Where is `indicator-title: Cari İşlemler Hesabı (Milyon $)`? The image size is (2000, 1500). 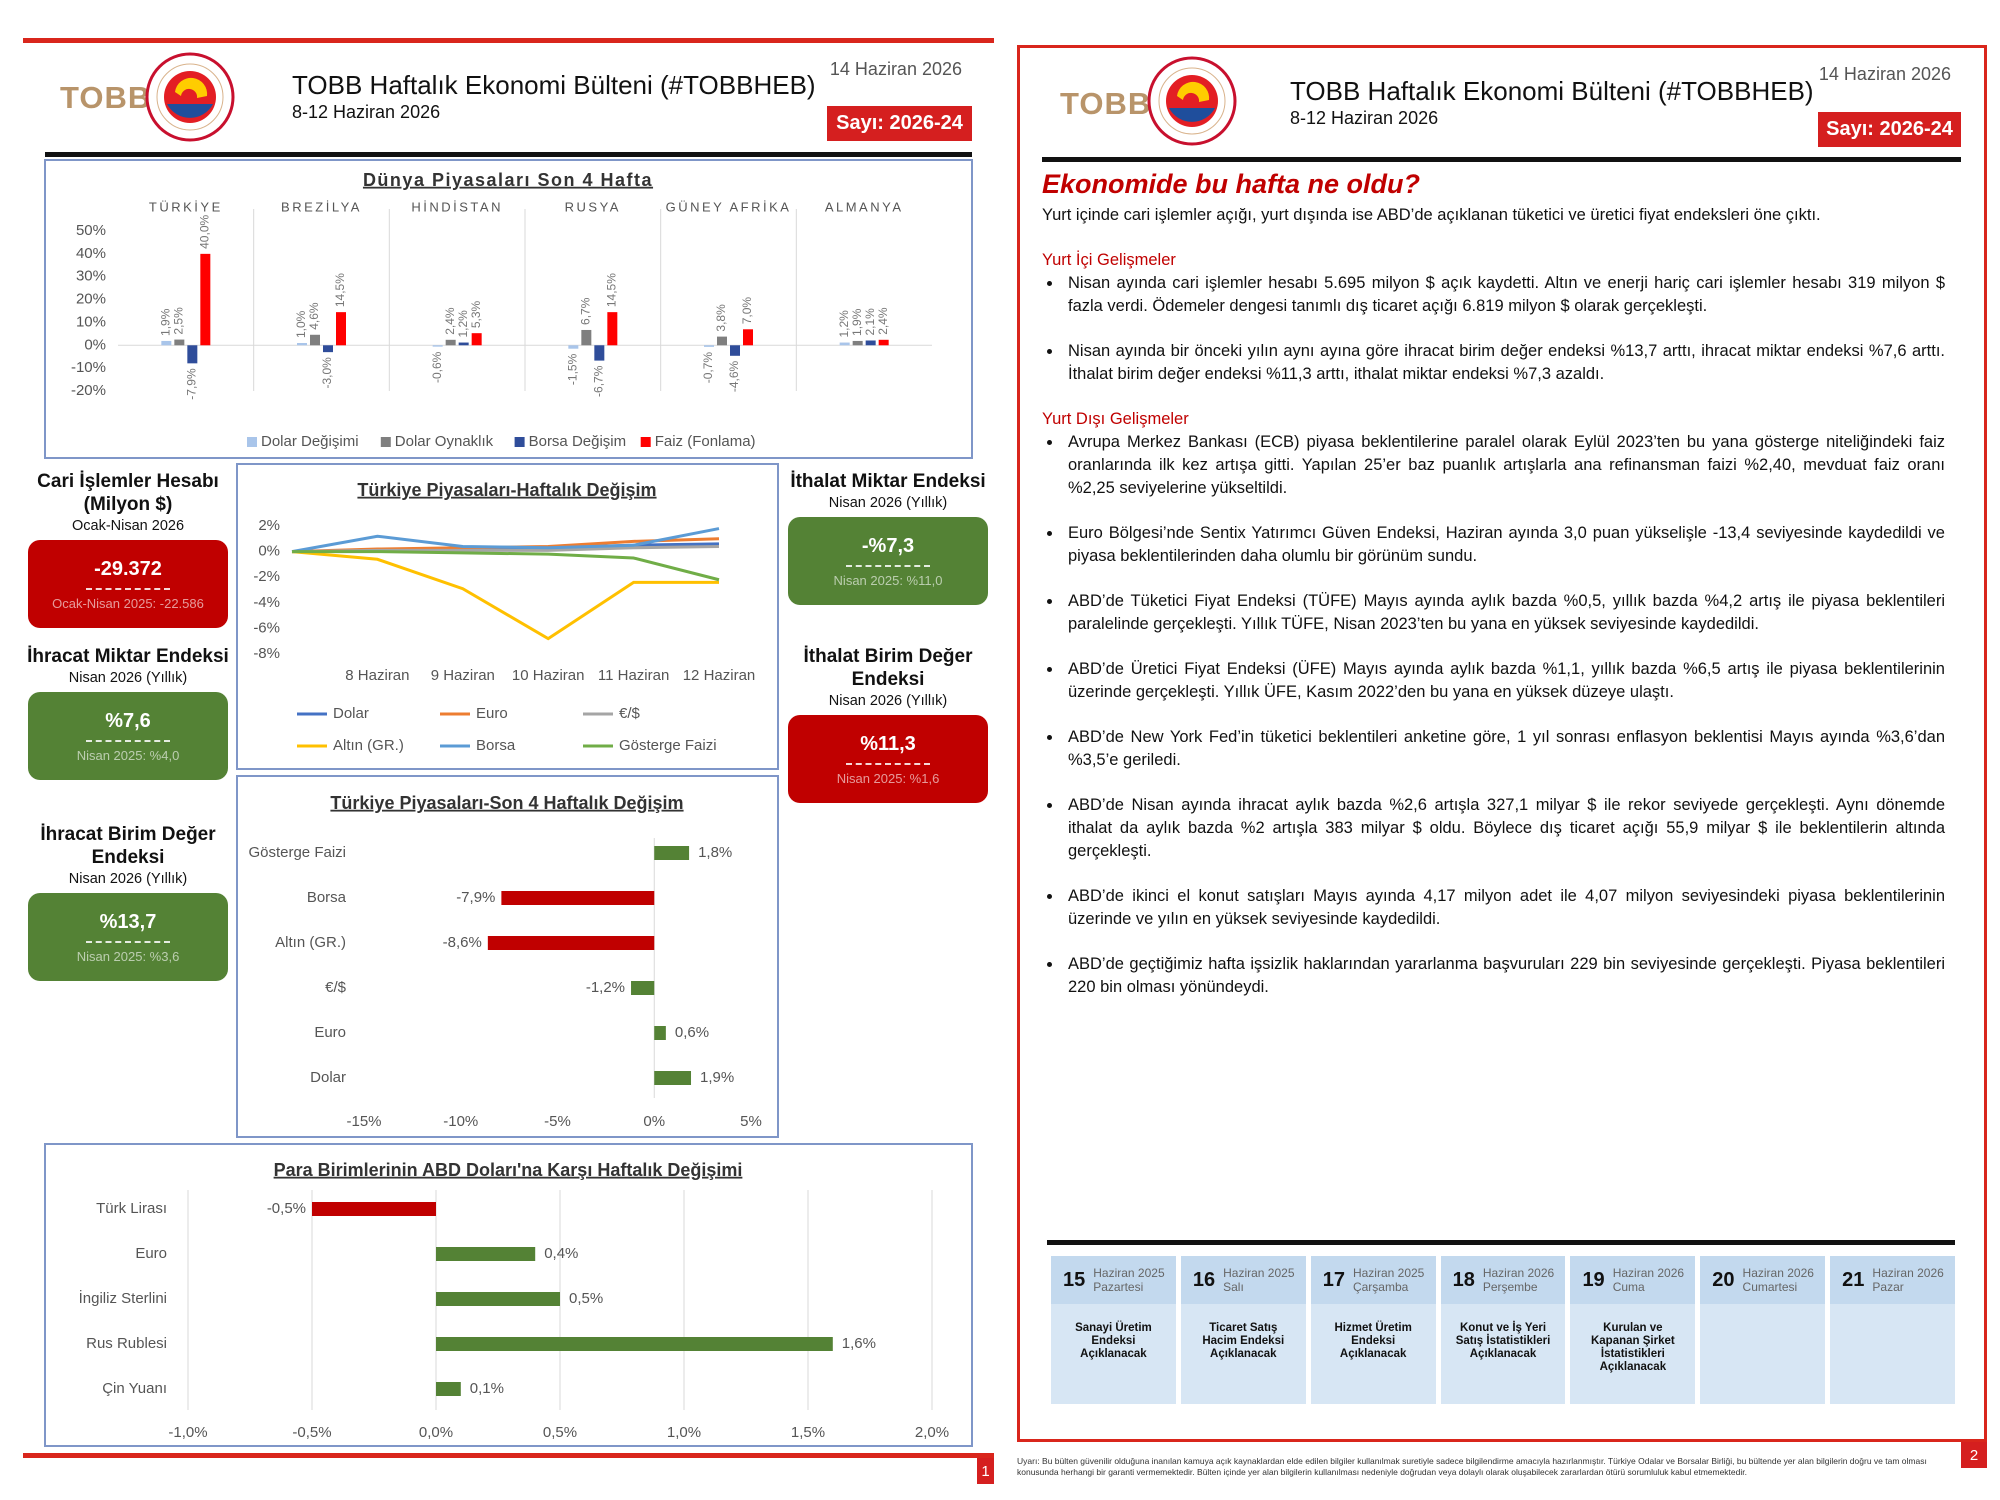
indicator-title: Cari İşlemler Hesabı (Milyon $) is located at coordinates (128, 493).